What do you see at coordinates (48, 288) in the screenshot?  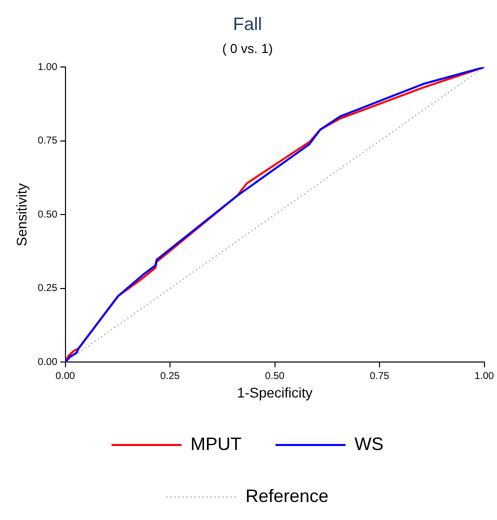 I see `y-tick-label: 0.25` at bounding box center [48, 288].